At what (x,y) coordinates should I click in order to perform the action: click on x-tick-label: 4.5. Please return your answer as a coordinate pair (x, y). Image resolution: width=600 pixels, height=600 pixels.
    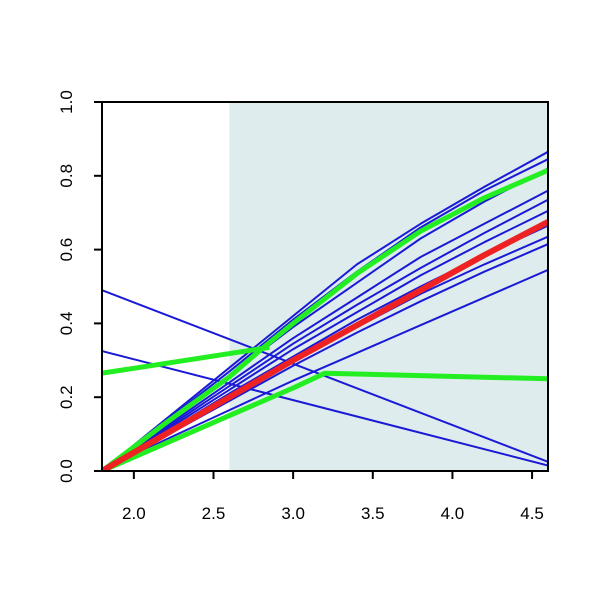
    Looking at the image, I should click on (532, 513).